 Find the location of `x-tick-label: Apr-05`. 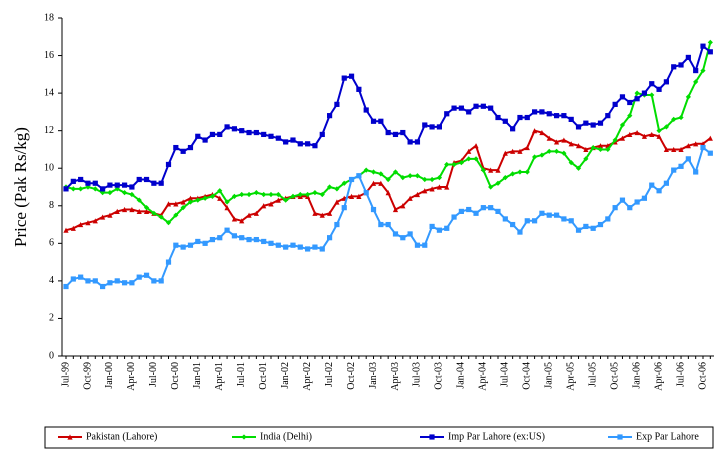

x-tick-label: Apr-05 is located at coordinates (571, 376).